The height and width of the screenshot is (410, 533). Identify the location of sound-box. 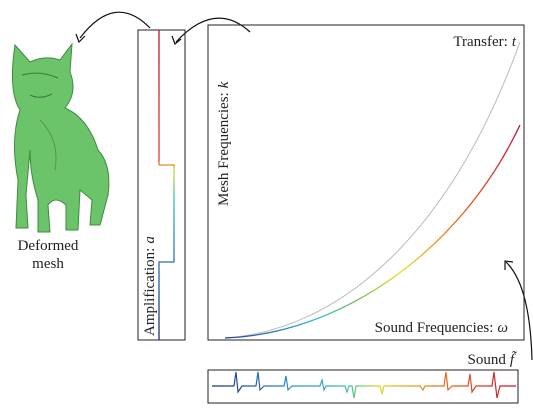
(363, 386).